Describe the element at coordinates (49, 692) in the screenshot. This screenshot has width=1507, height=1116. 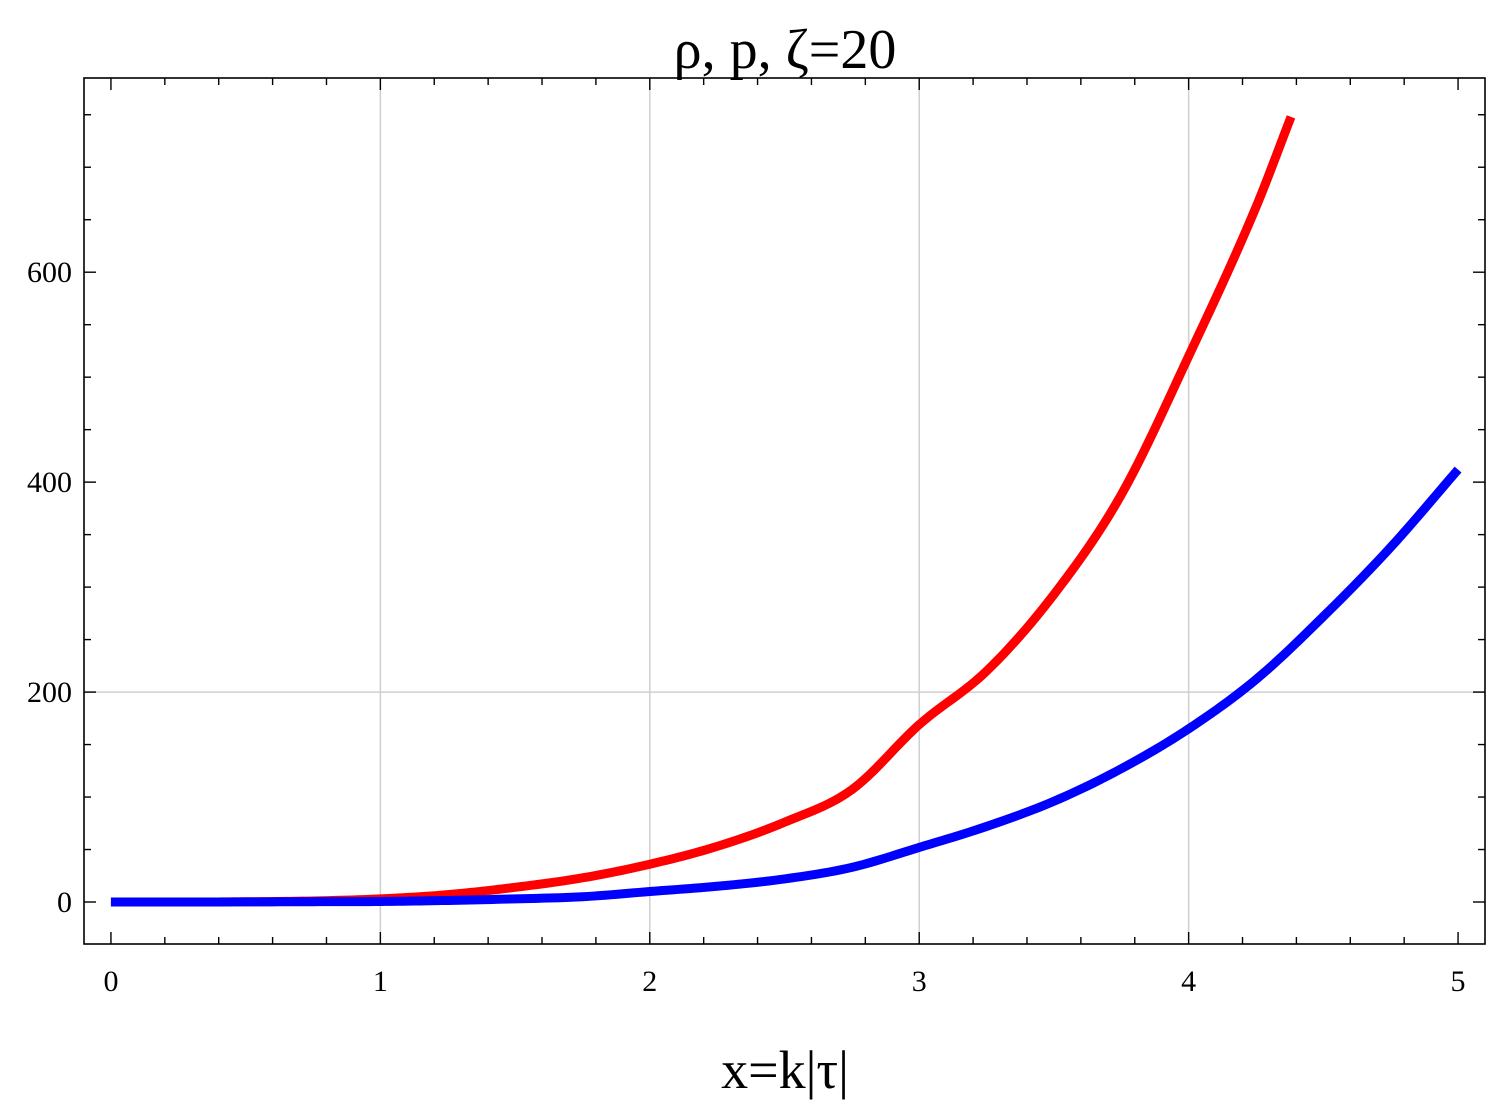
I see `y-tick-label: 200` at that location.